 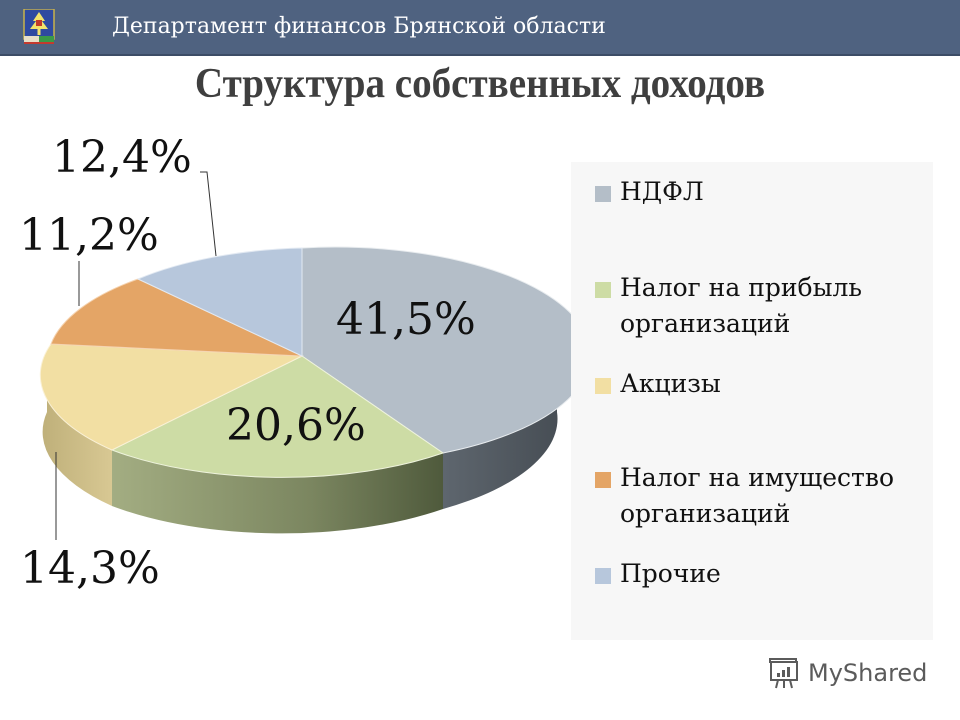 I want to click on leader-lines, so click(x=136, y=355).